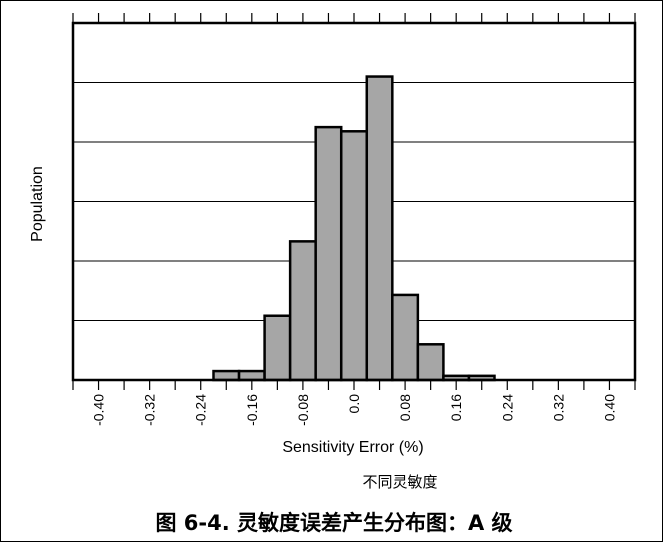  I want to click on x-tick-label: 0.0, so click(354, 404).